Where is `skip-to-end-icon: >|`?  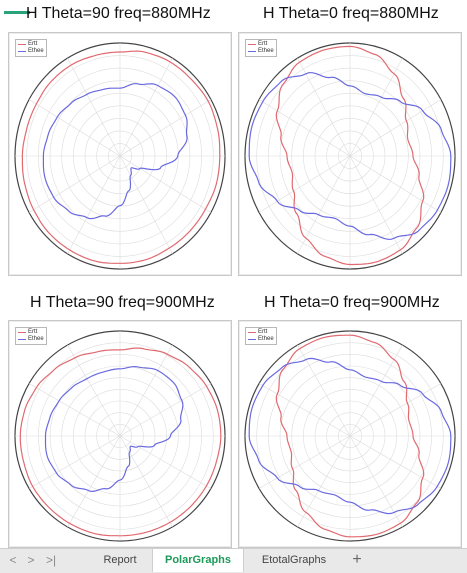 skip-to-end-icon: >| is located at coordinates (51, 560).